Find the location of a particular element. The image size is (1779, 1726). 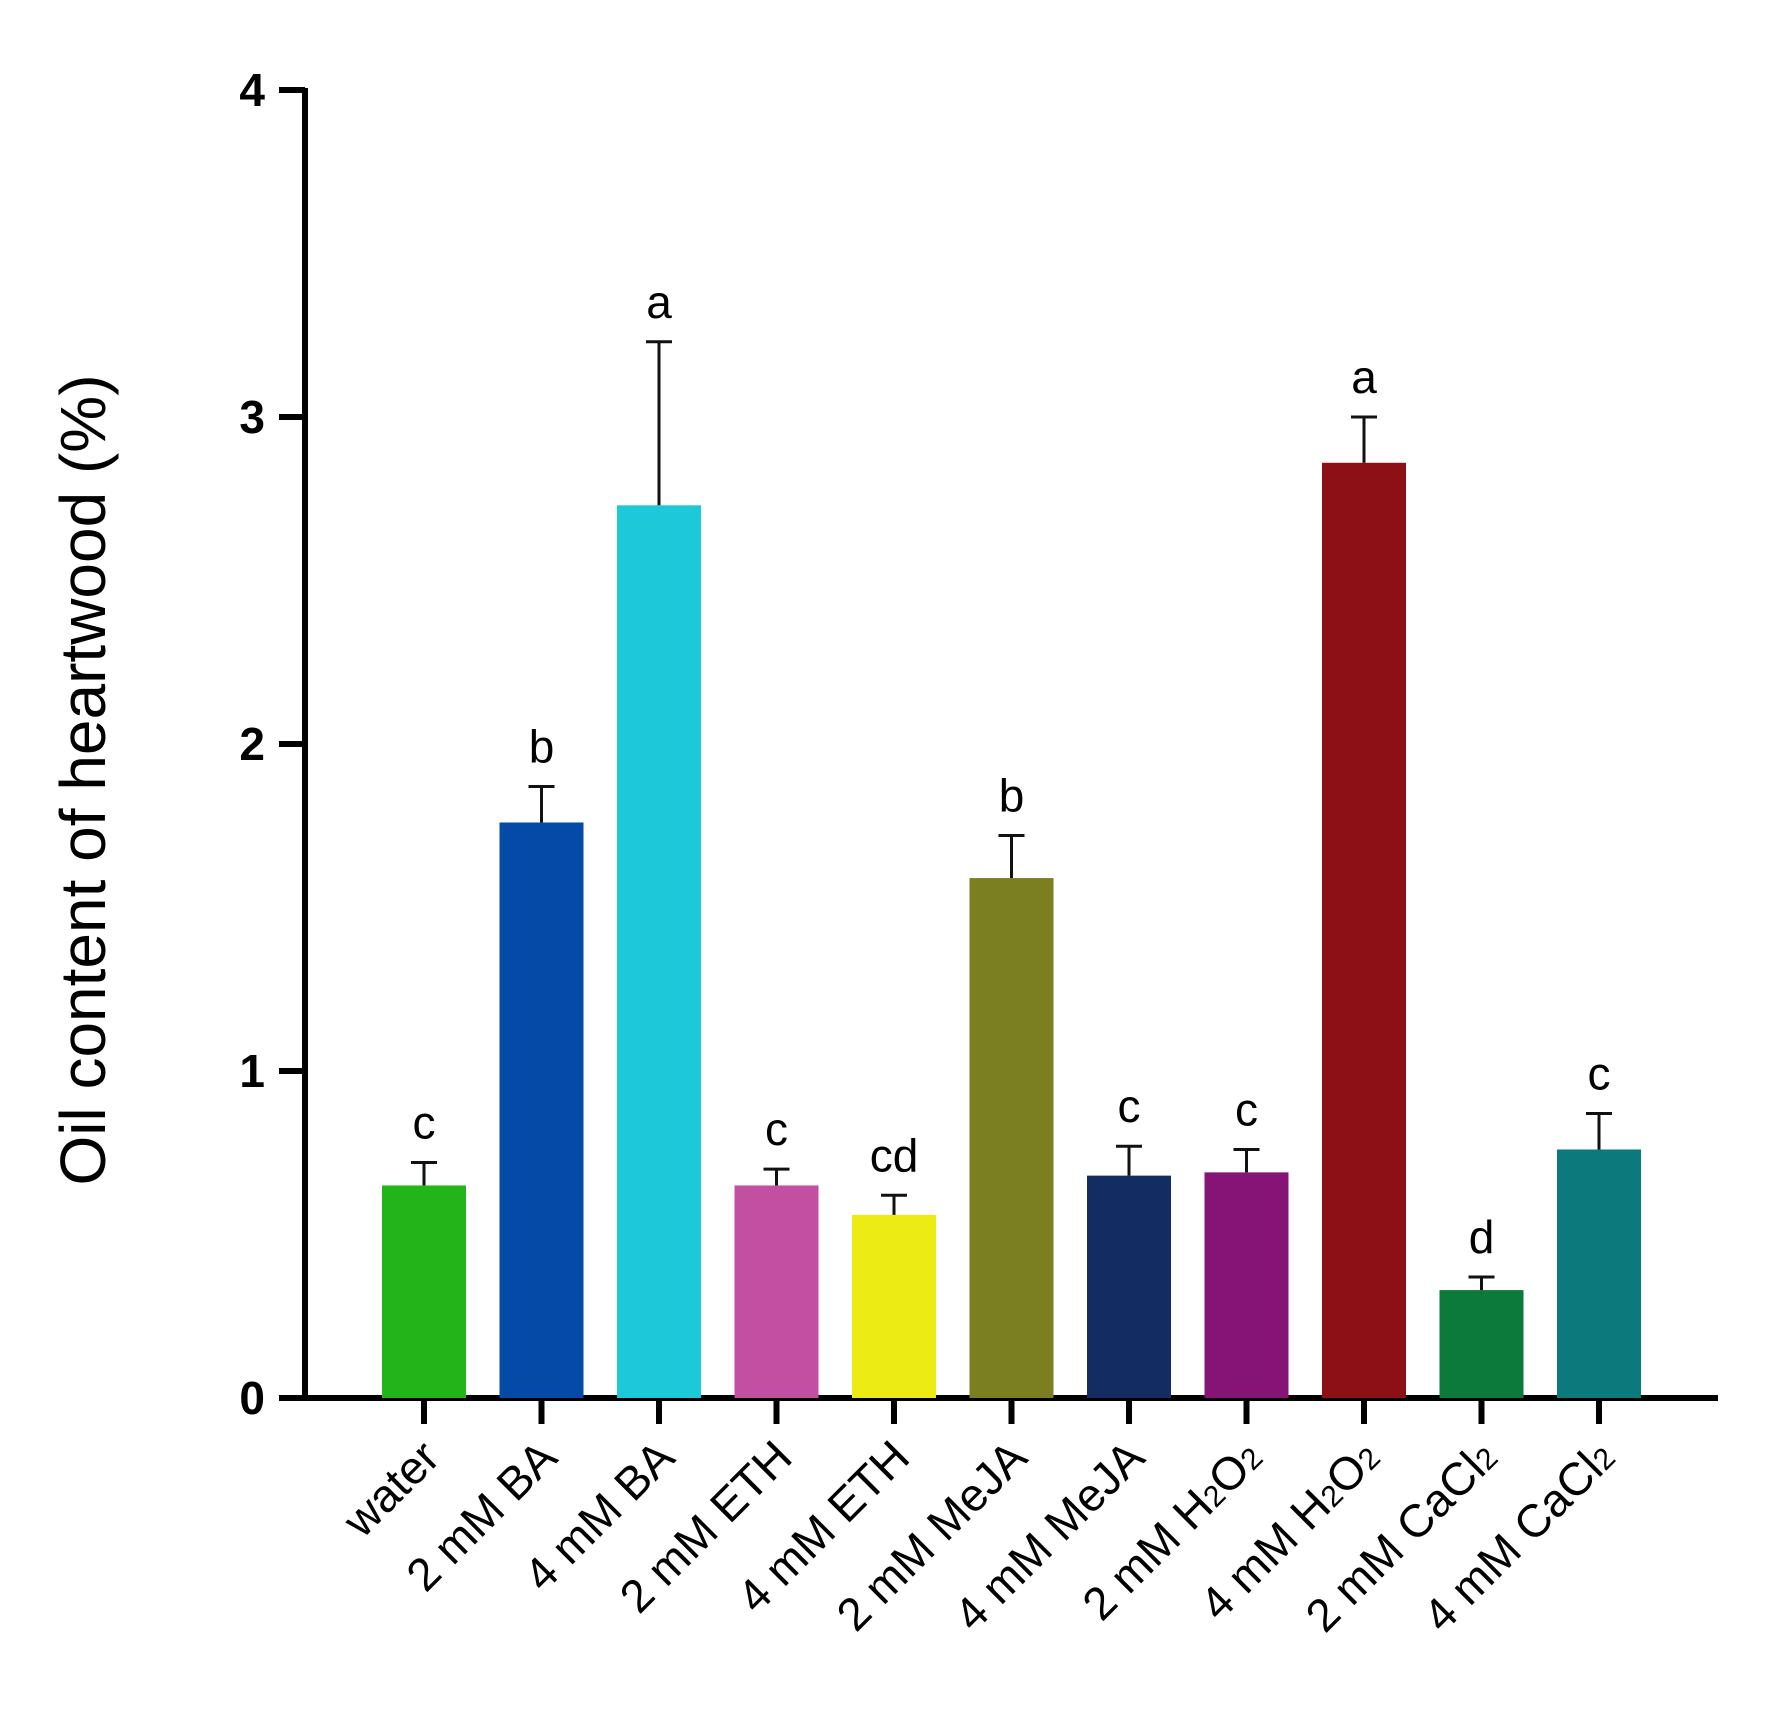

y-tick-label: 2 is located at coordinates (252, 744).